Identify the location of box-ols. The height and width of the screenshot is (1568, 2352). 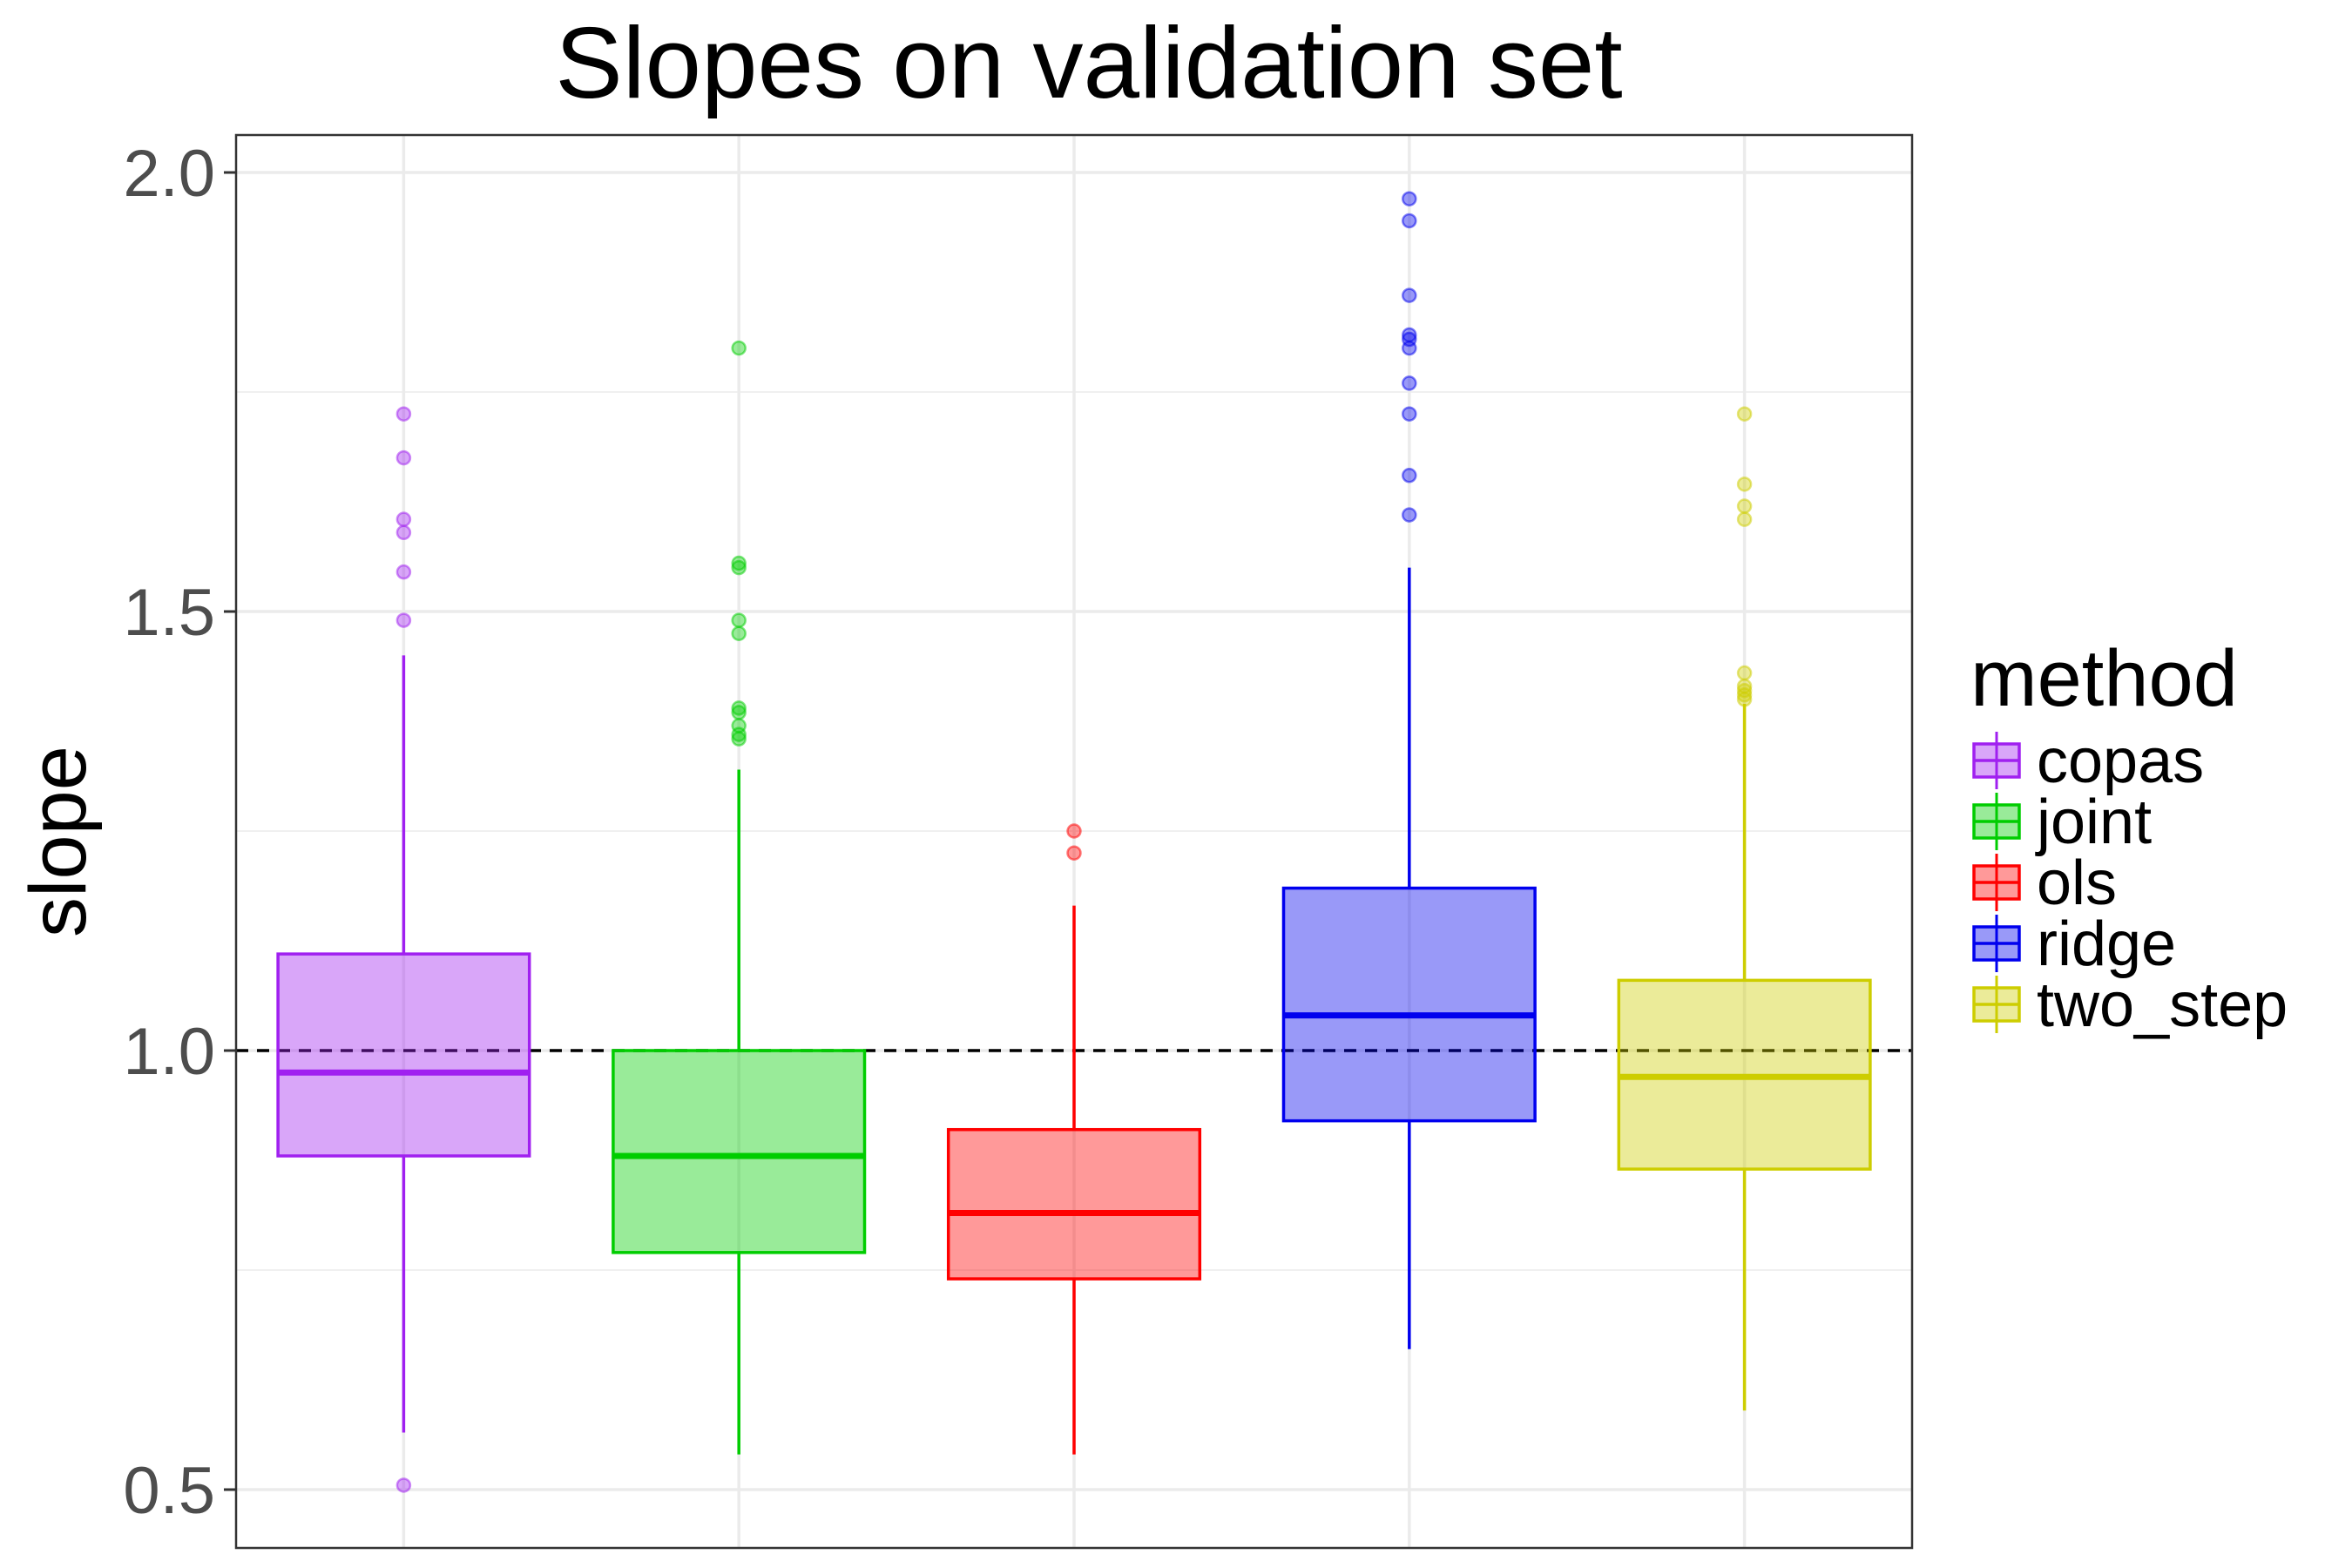
(1074, 1139).